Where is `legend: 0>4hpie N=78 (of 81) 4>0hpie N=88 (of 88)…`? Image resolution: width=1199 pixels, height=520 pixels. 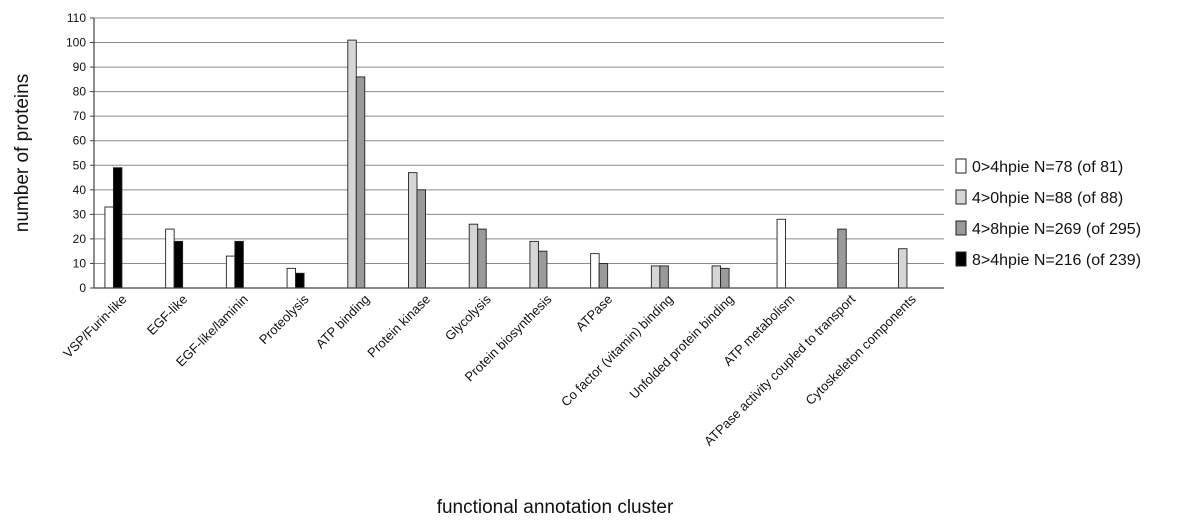
legend: 0>4hpie N=78 (of 81) 4>0hpie N=88 (of 88)… is located at coordinates (1048, 213).